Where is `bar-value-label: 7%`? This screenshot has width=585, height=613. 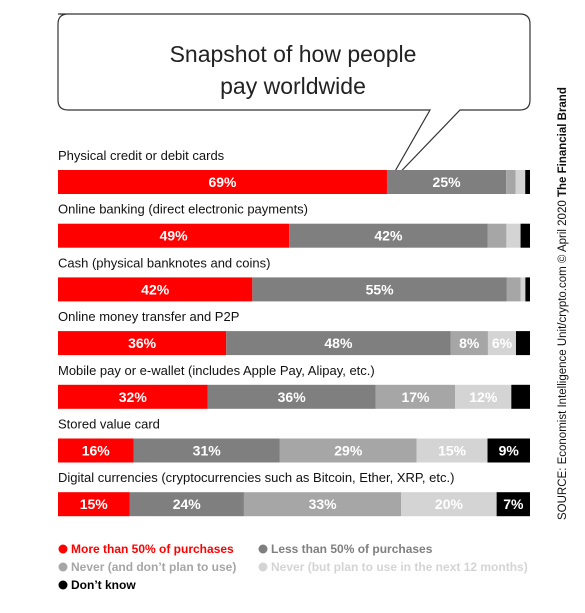
bar-value-label: 7% is located at coordinates (513, 504).